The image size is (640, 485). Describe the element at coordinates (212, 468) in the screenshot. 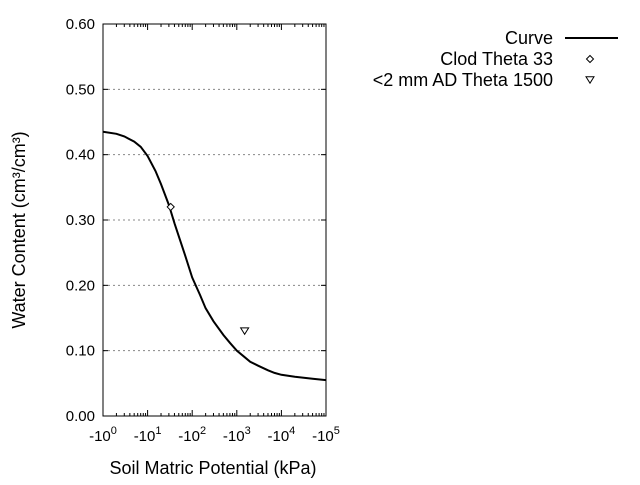

I see `x-axis-title: Soil Matric Potential (kPa)` at that location.